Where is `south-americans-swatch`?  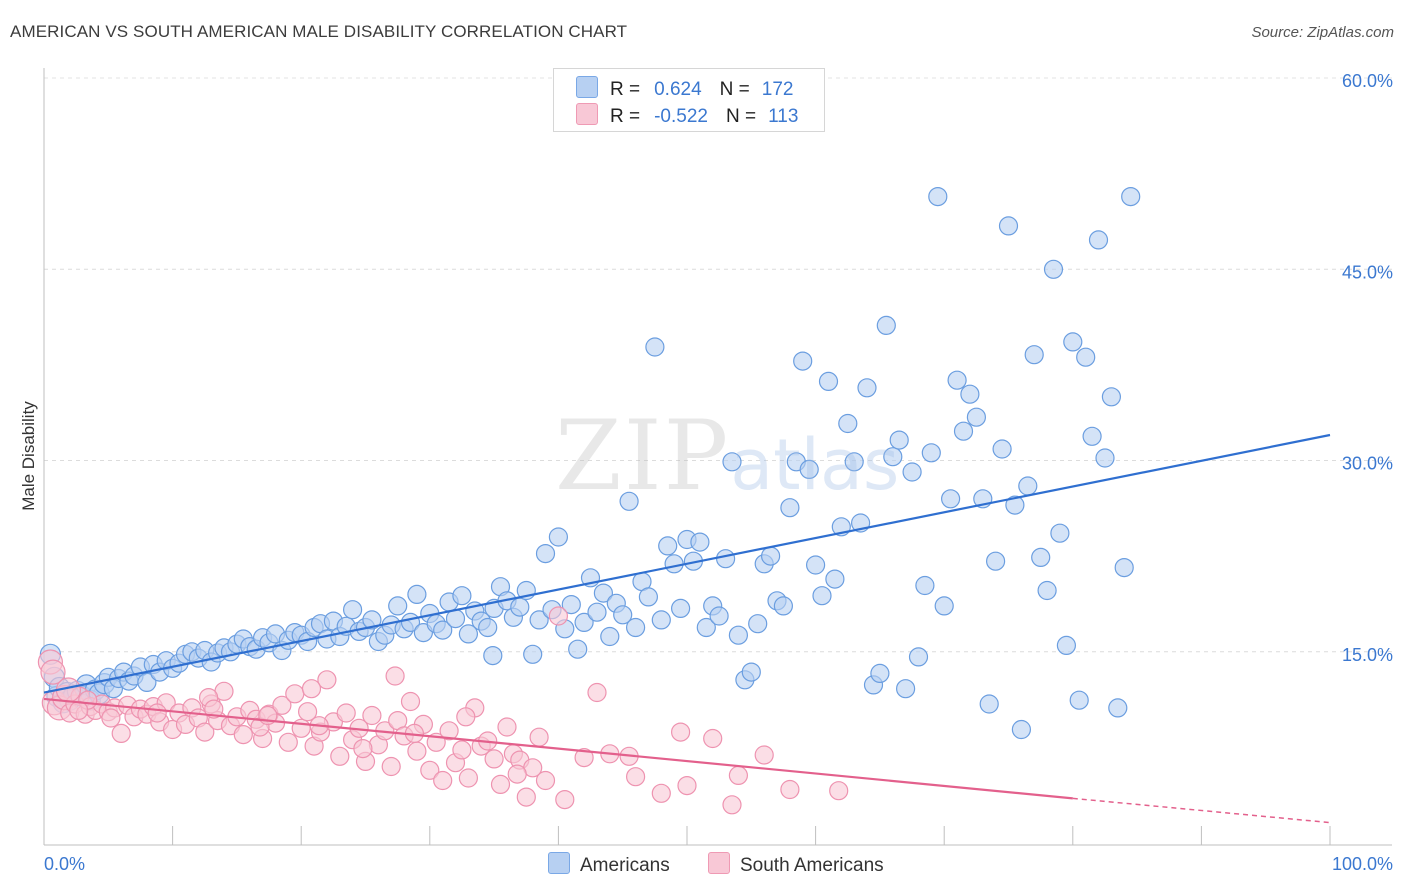 south-americans-swatch is located at coordinates (587, 114).